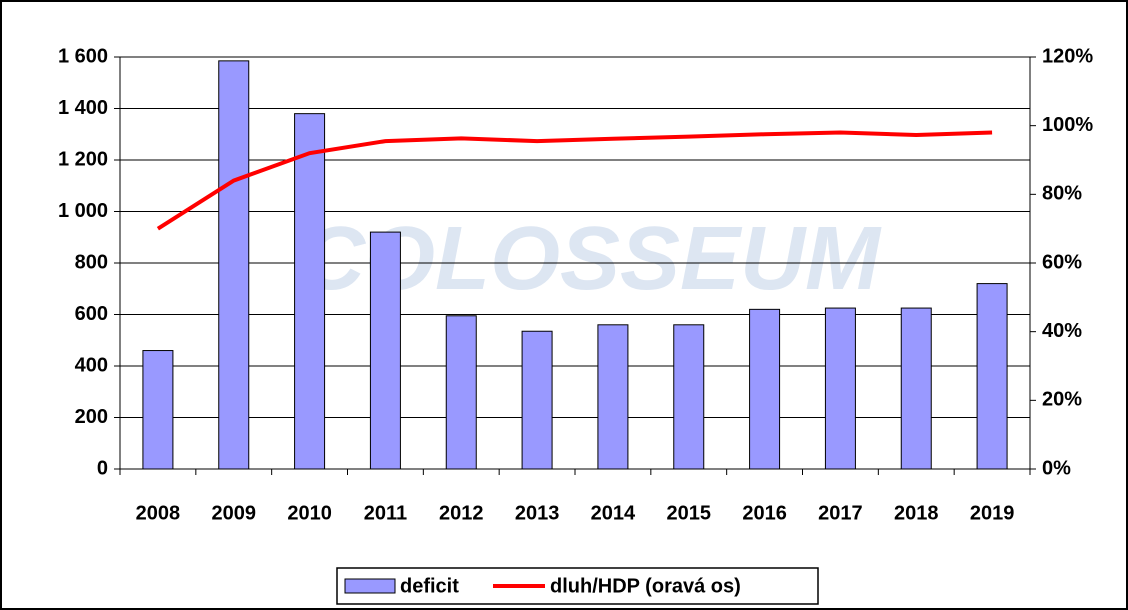 This screenshot has height=610, width=1128. What do you see at coordinates (91, 262) in the screenshot?
I see `y-tick-label: 800` at bounding box center [91, 262].